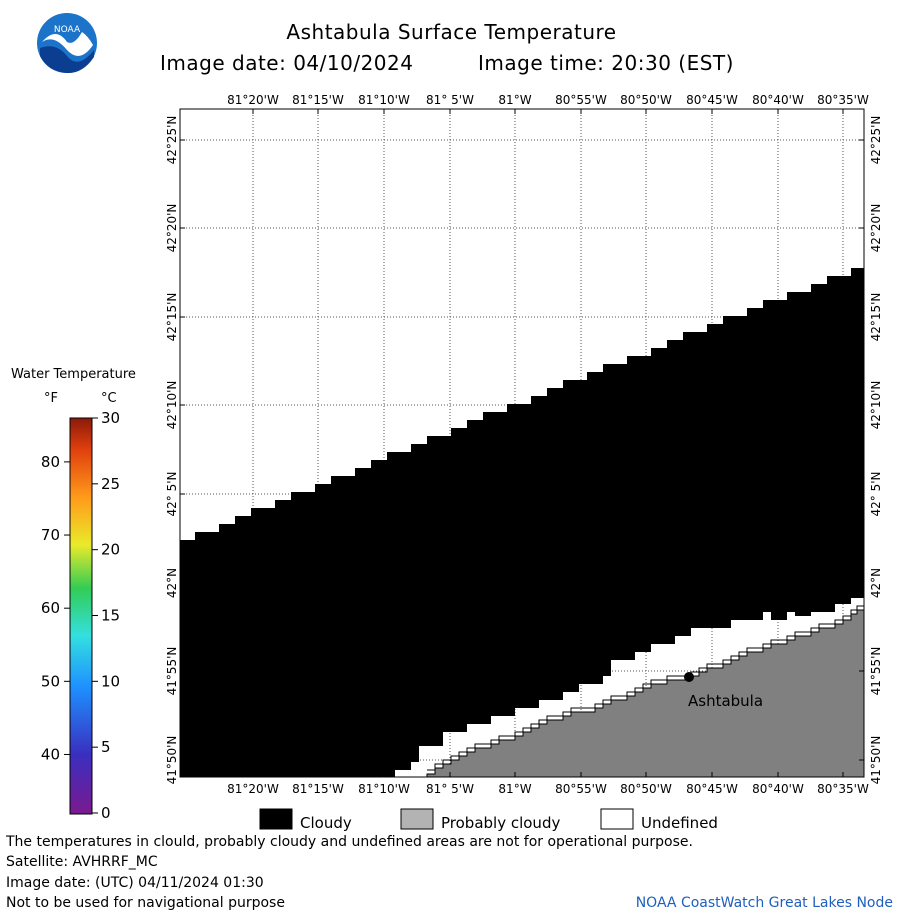  Describe the element at coordinates (451, 32) in the screenshot. I see `map-title: Ashtabula Surface Temperature` at that location.